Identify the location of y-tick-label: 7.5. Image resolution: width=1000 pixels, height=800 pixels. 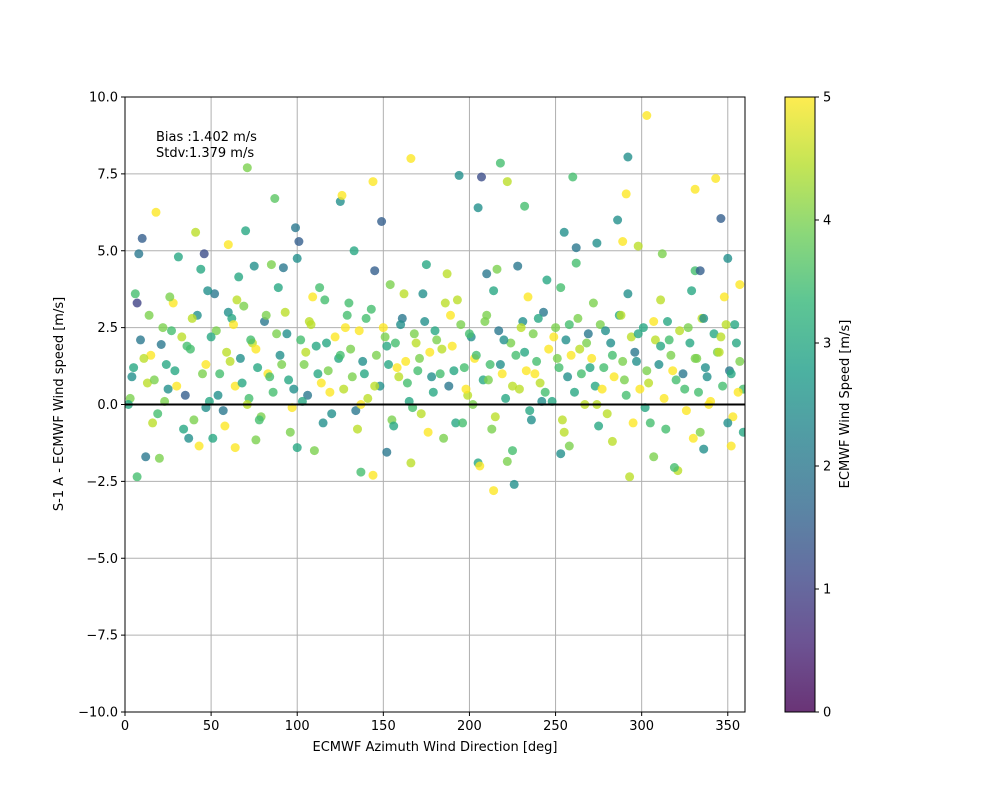
(107, 174).